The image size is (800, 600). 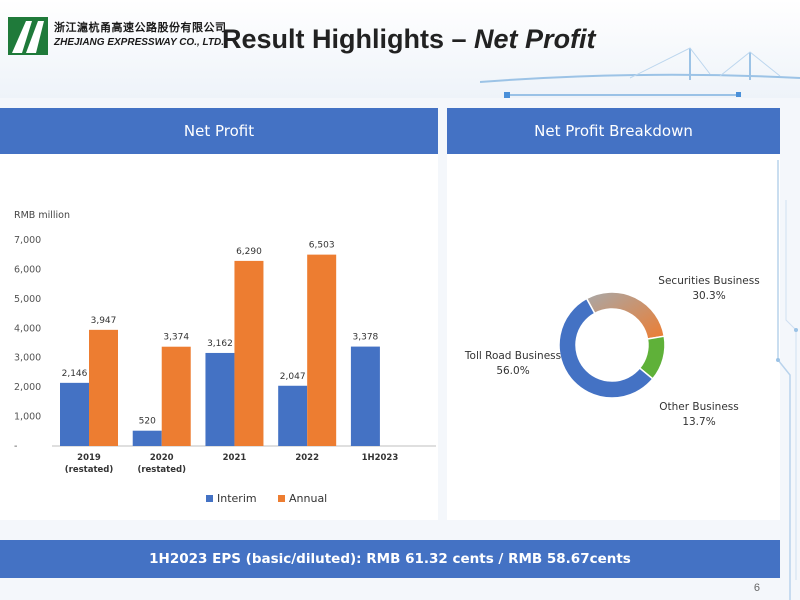 What do you see at coordinates (27, 240) in the screenshot?
I see `y-tick-label: 7,000` at bounding box center [27, 240].